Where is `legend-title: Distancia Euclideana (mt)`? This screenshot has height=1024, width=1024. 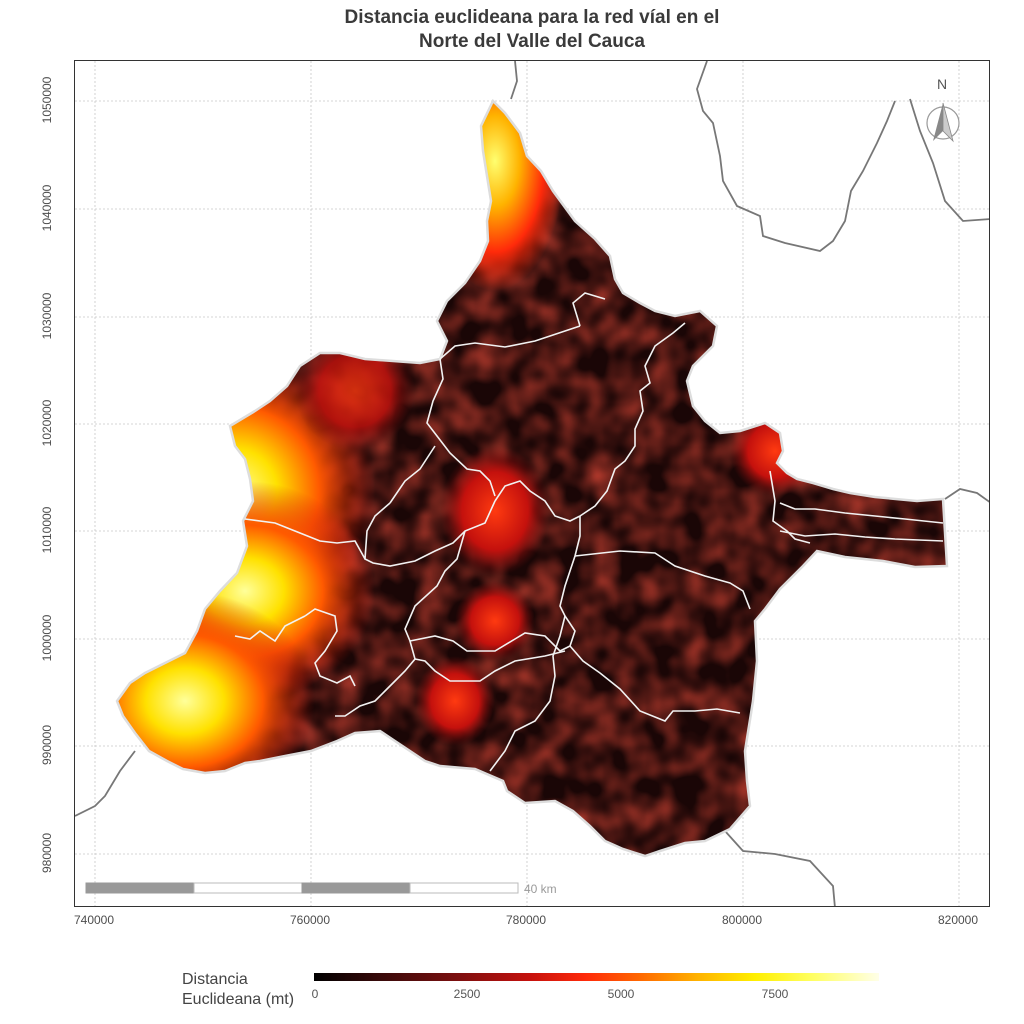
legend-title: Distancia Euclideana (mt) is located at coordinates (238, 990).